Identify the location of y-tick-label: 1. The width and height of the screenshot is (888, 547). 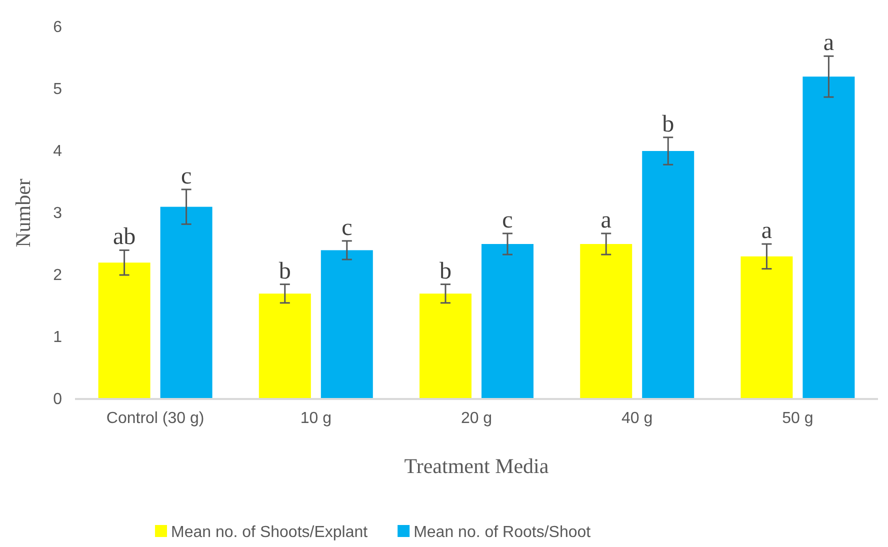
(57, 337).